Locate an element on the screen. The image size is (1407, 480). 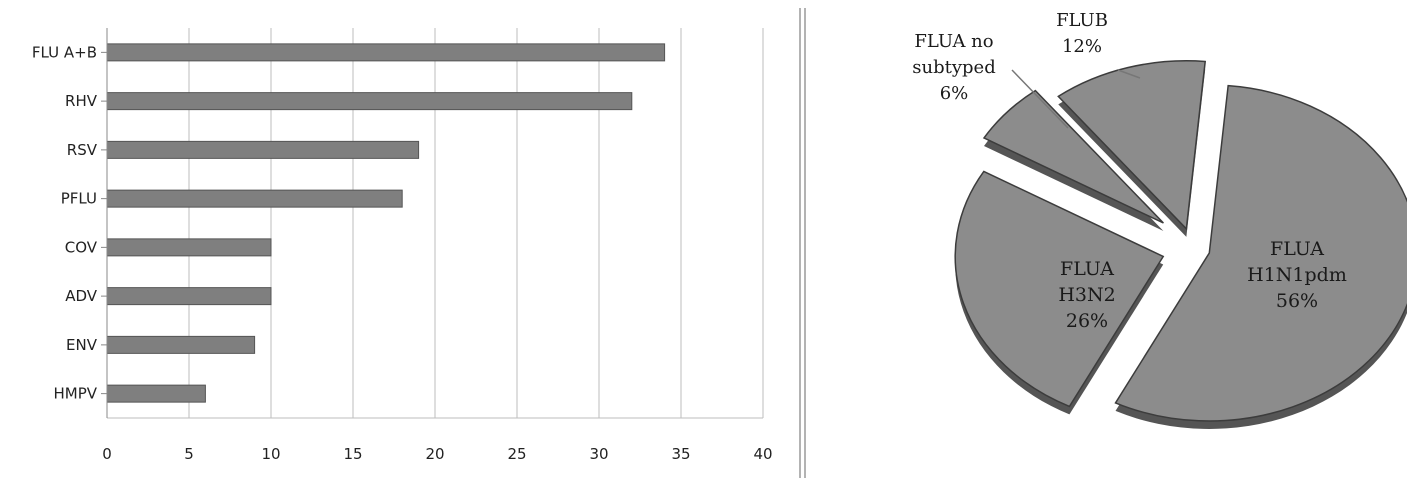
pie-label: FLUB 12% is located at coordinates (1082, 33).